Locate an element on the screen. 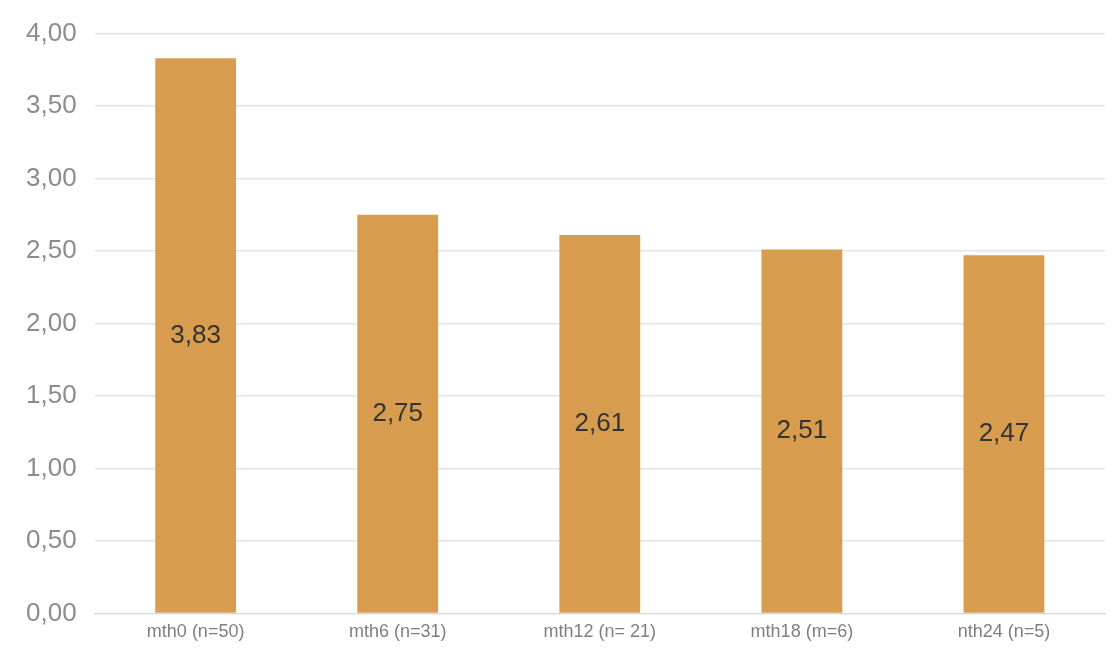  x-tick-label: mth12 (n= 21) is located at coordinates (600, 631).